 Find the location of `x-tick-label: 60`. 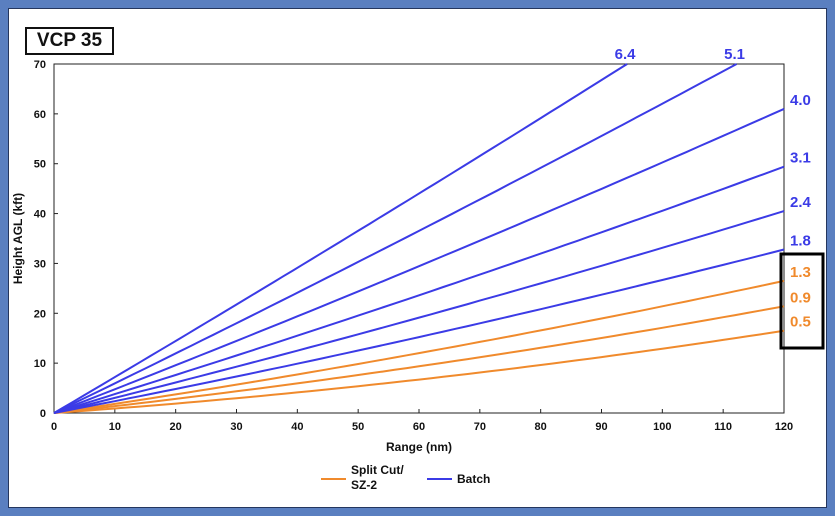

x-tick-label: 60 is located at coordinates (419, 427).